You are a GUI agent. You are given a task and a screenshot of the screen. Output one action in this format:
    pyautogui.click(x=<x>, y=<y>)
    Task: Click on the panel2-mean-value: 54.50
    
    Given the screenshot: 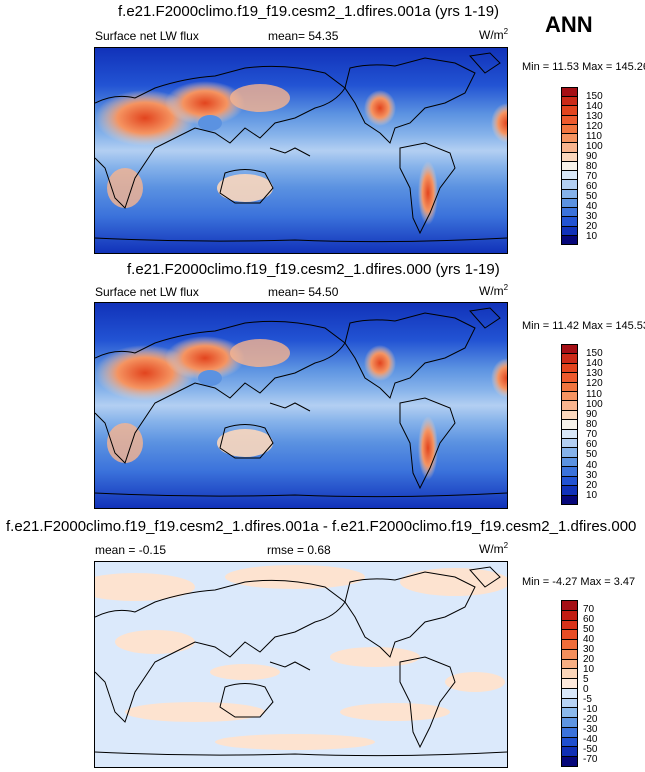 What is the action you would take?
    pyautogui.click(x=323, y=292)
    